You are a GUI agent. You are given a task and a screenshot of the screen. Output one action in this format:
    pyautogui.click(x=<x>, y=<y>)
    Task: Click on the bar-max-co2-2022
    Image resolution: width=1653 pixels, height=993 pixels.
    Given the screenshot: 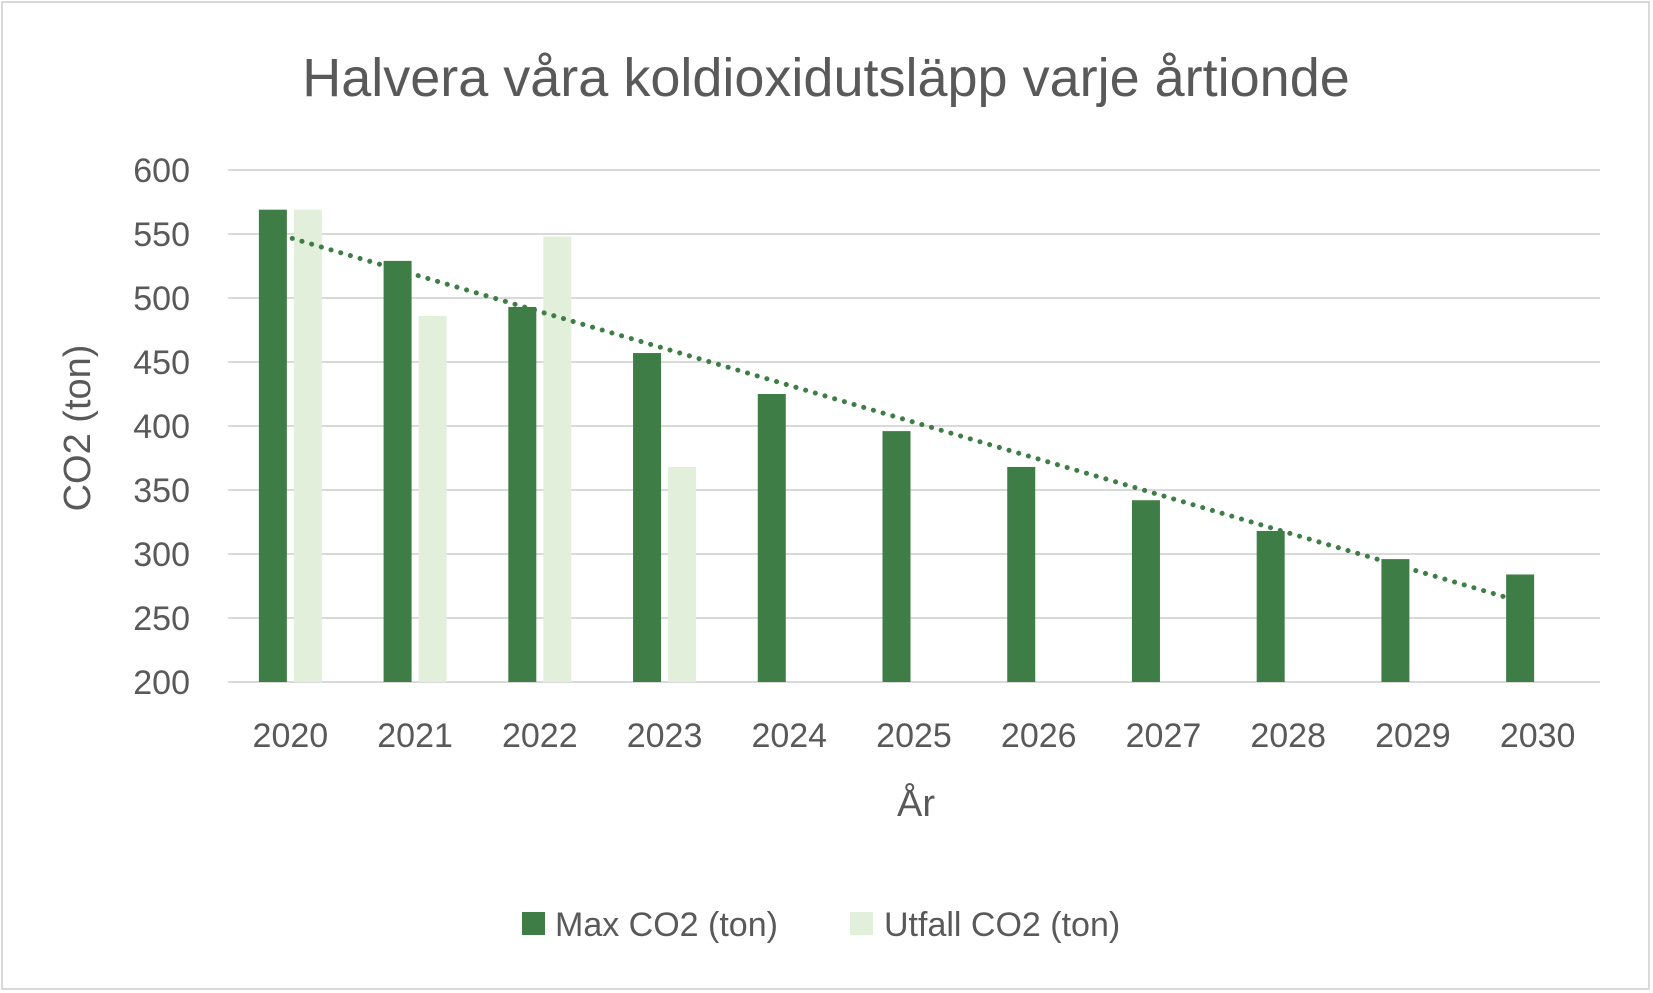 What is the action you would take?
    pyautogui.click(x=522, y=494)
    